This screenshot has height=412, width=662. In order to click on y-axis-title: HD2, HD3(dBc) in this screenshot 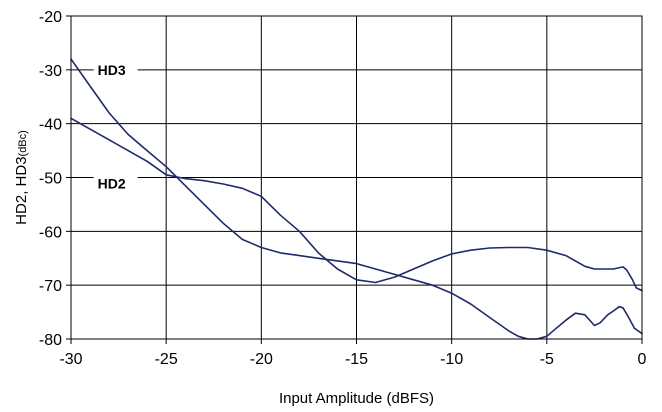, I will do `click(21, 177)`.